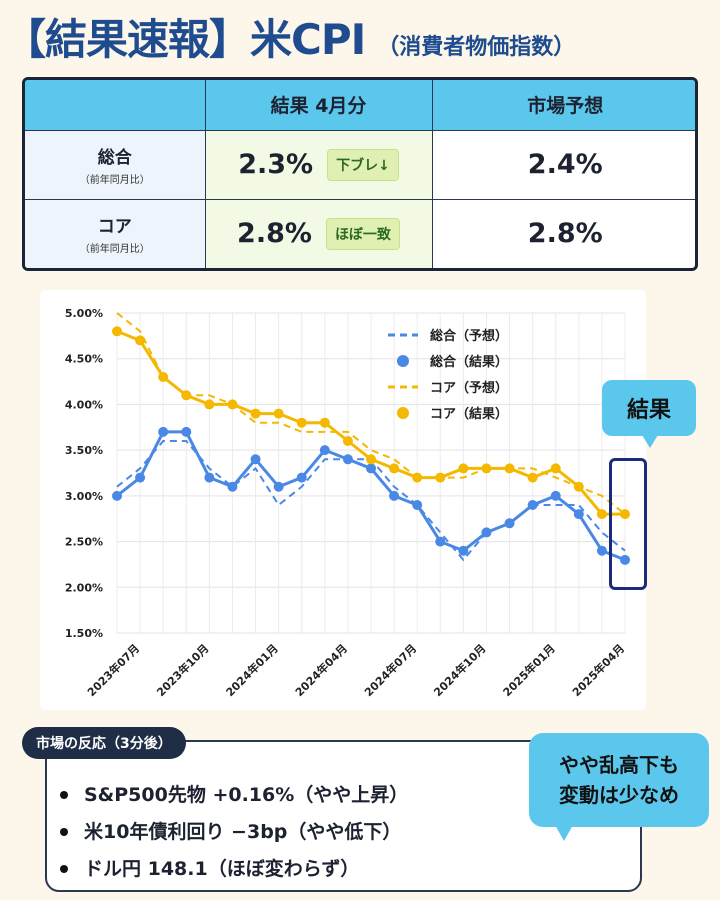  I want to click on comment-bubble: やや乱高下も 変動は少なめ, so click(619, 787).